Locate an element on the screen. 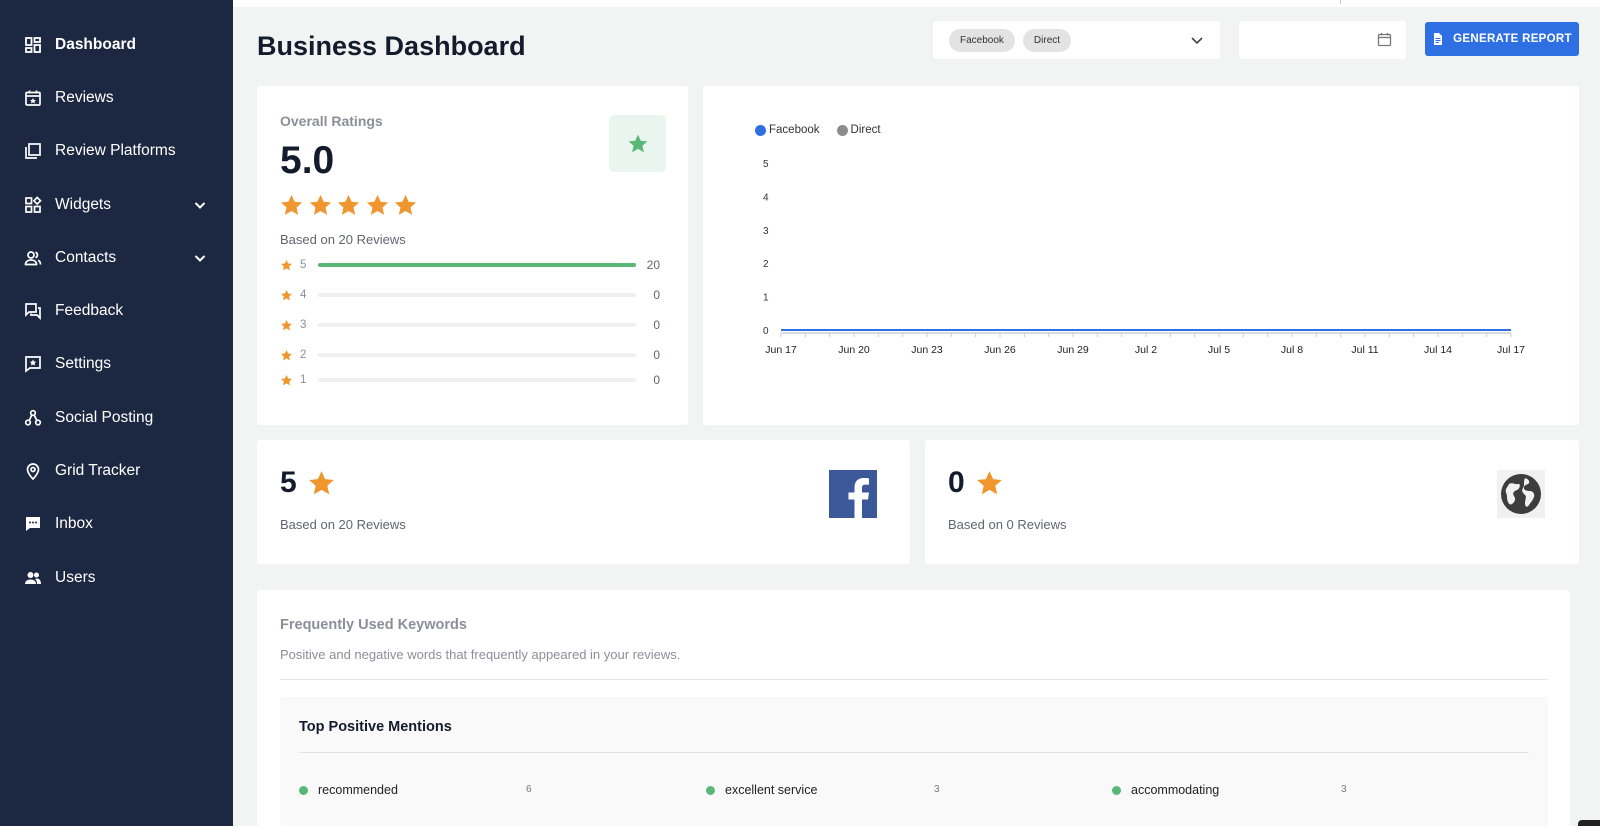 This screenshot has height=826, width=1600. mention-count: 6 is located at coordinates (529, 789).